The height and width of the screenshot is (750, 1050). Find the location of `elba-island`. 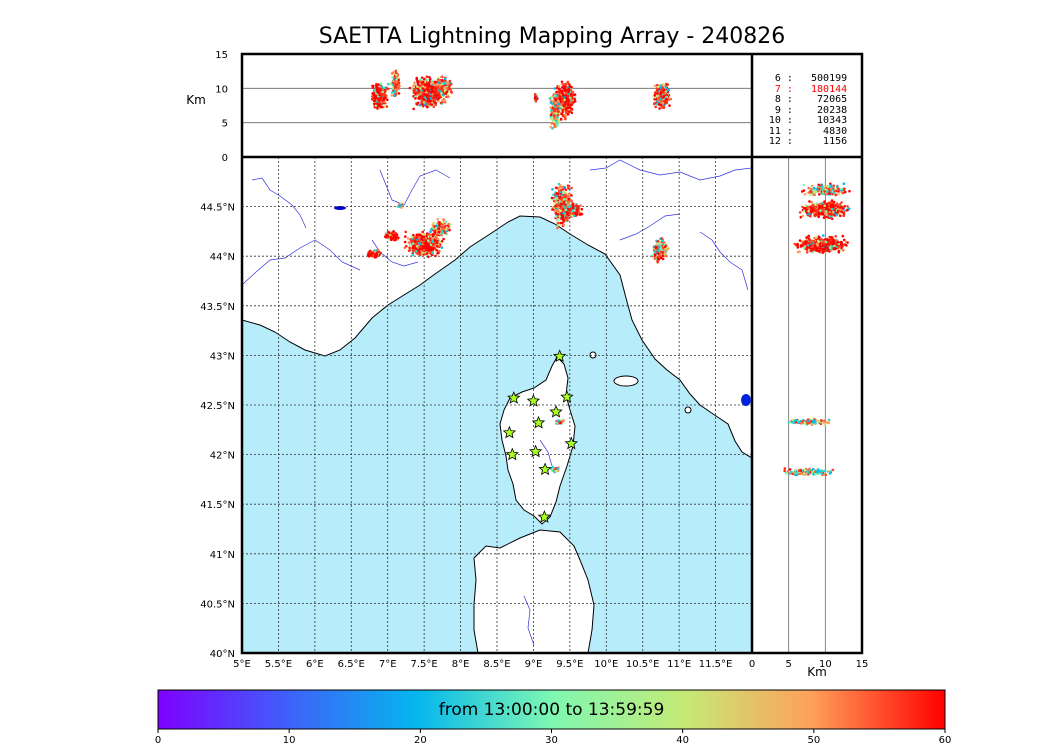

elba-island is located at coordinates (626, 381).